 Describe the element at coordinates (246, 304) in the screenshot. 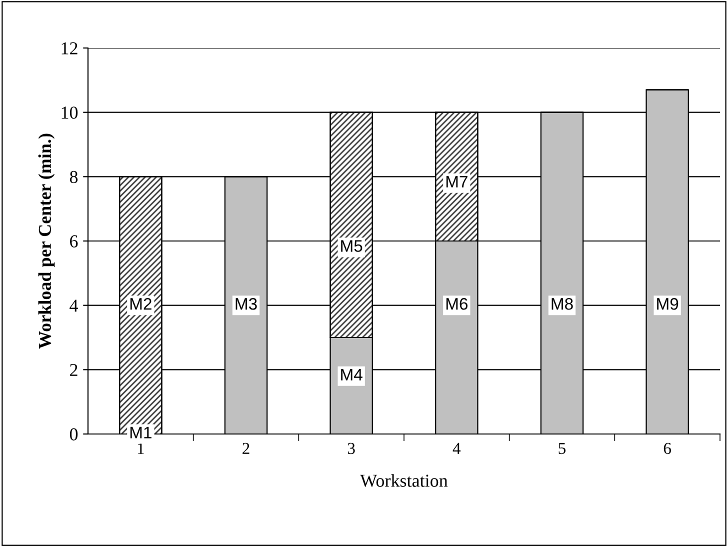

I see `annotation: M3` at that location.